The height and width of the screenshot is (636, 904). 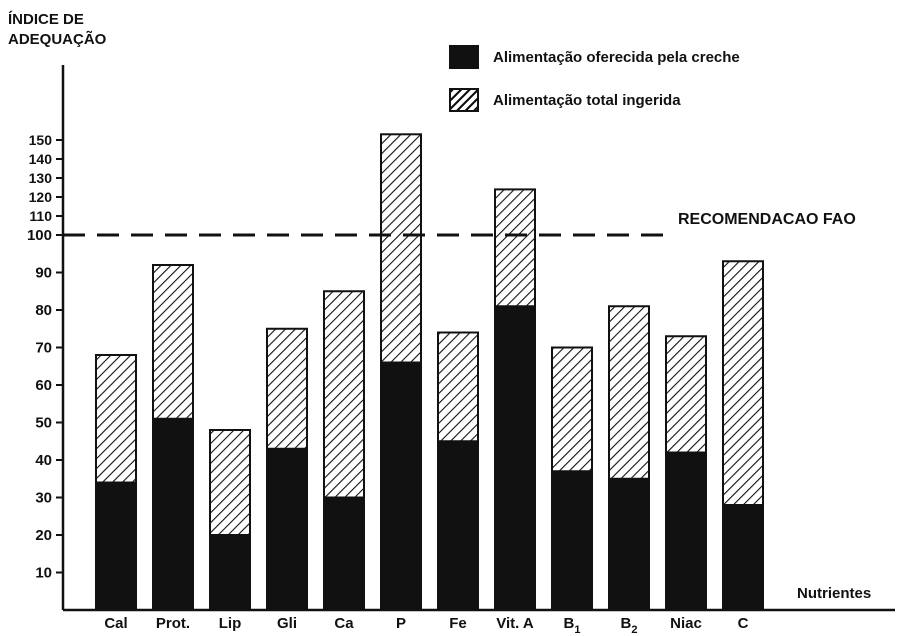 What do you see at coordinates (587, 100) in the screenshot?
I see `legend-label-total: Alimentação total ingerida` at bounding box center [587, 100].